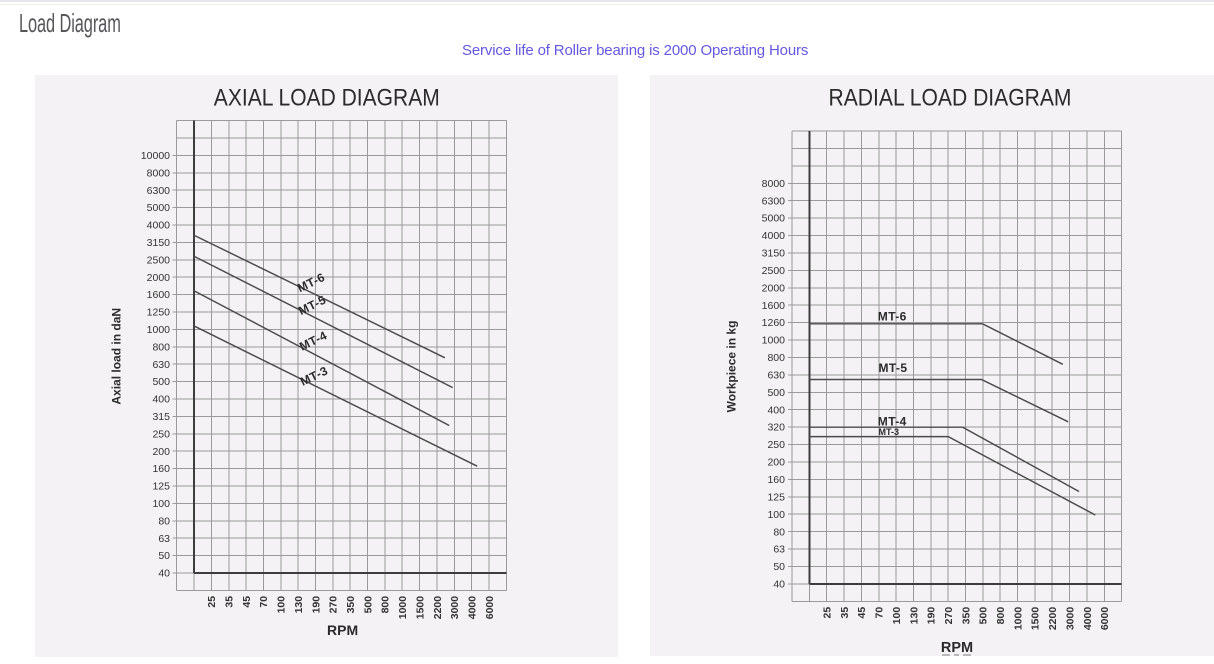 The height and width of the screenshot is (664, 1214). What do you see at coordinates (776, 428) in the screenshot?
I see `svg-text: 320` at bounding box center [776, 428].